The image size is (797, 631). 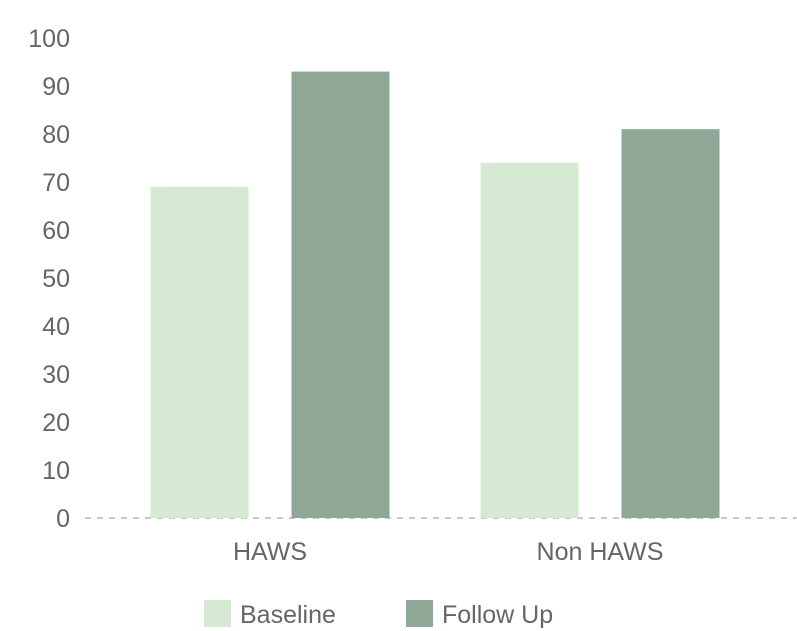 What do you see at coordinates (340, 294) in the screenshot?
I see `bar-follow-up-haws` at bounding box center [340, 294].